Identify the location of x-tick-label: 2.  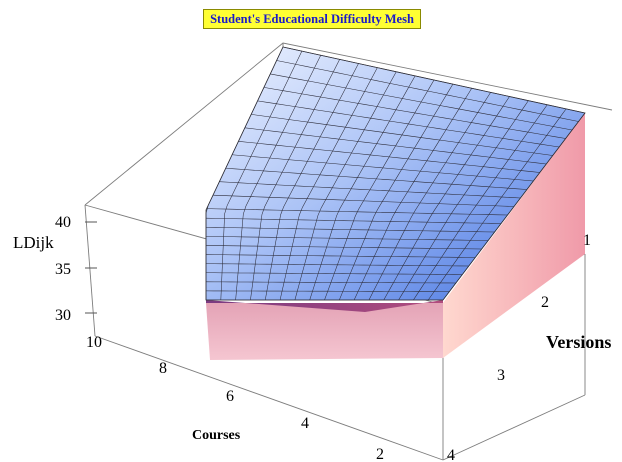
(380, 454).